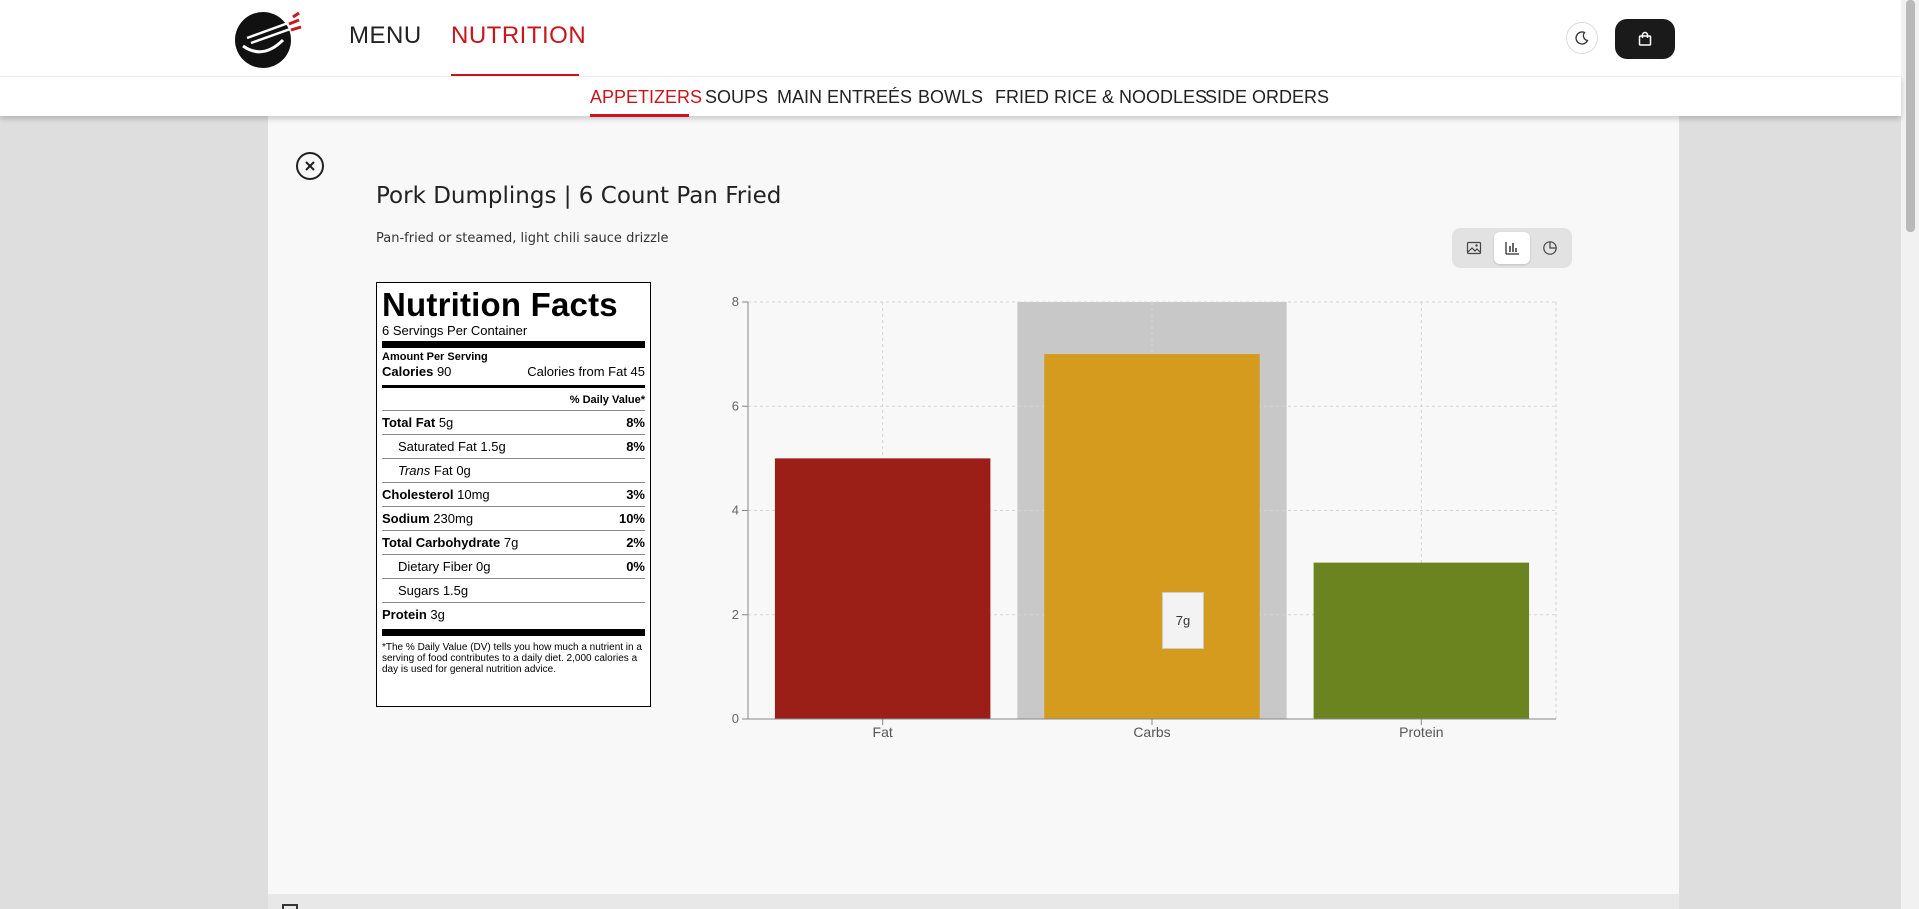 The width and height of the screenshot is (1919, 909). What do you see at coordinates (950, 38) in the screenshot?
I see `top-header: MENU NUTRITION` at bounding box center [950, 38].